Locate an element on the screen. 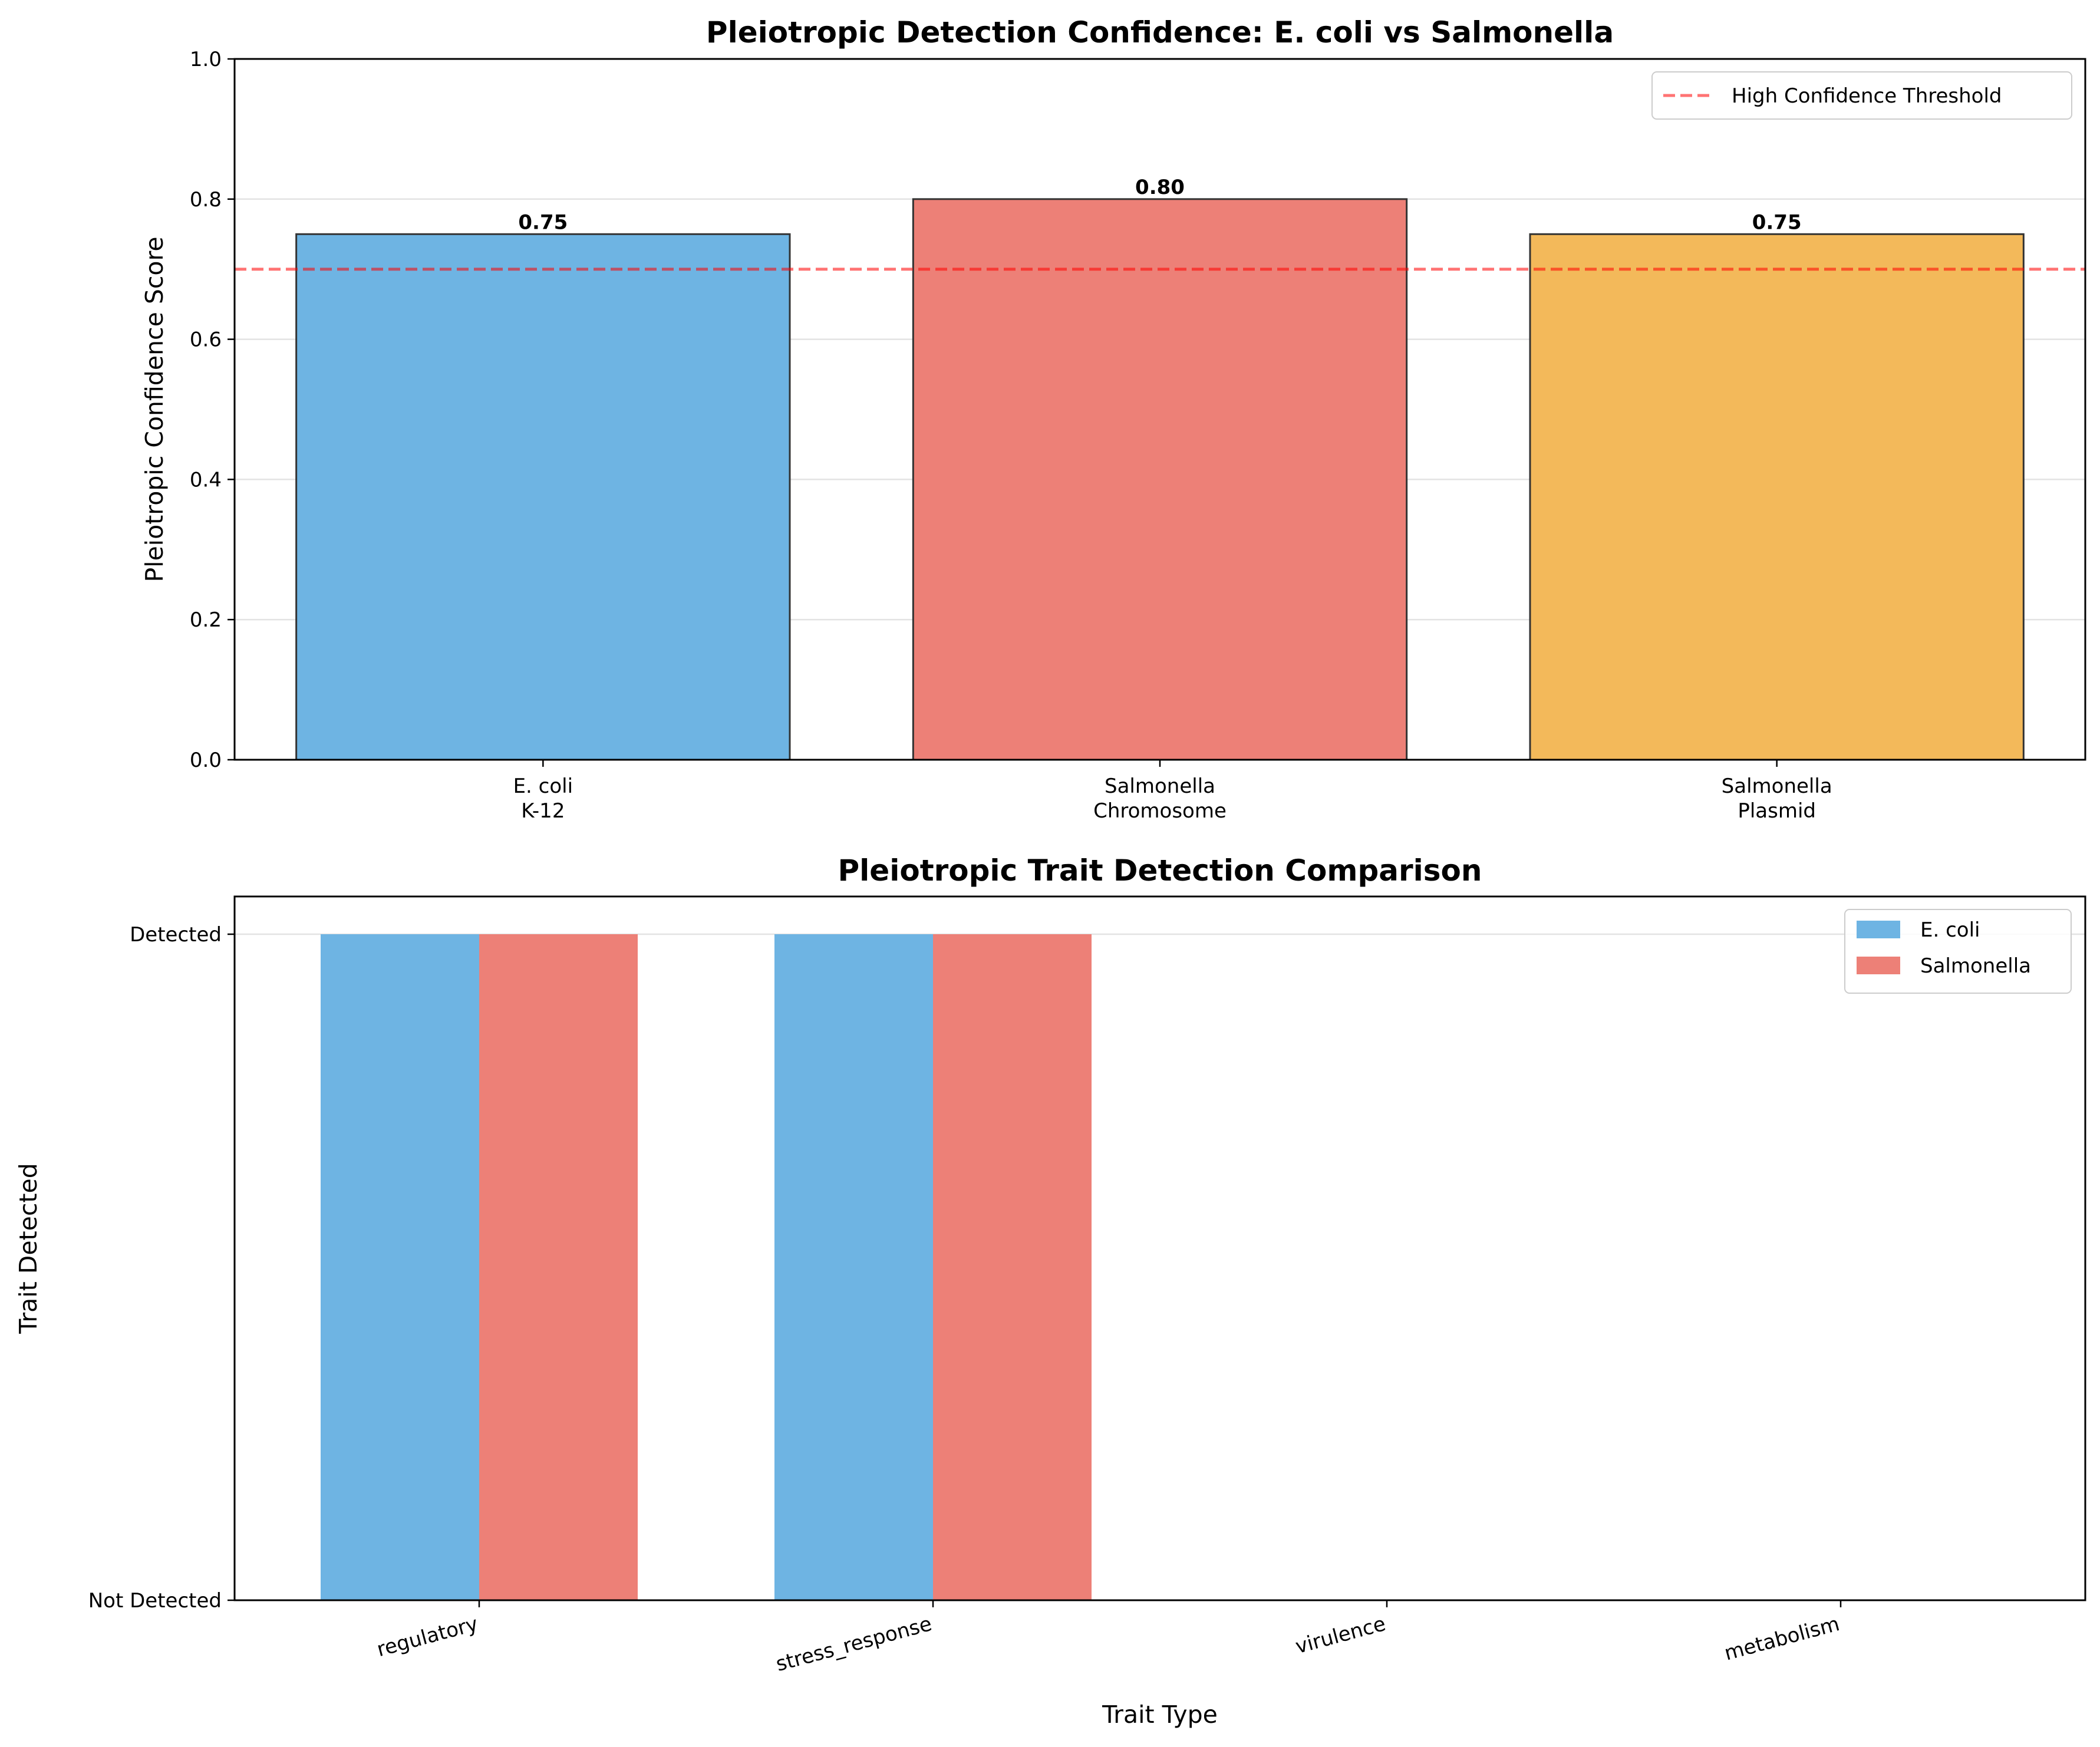 The width and height of the screenshot is (2100, 1747). bottom-x-axis-label: Trait Type is located at coordinates (1160, 1715).